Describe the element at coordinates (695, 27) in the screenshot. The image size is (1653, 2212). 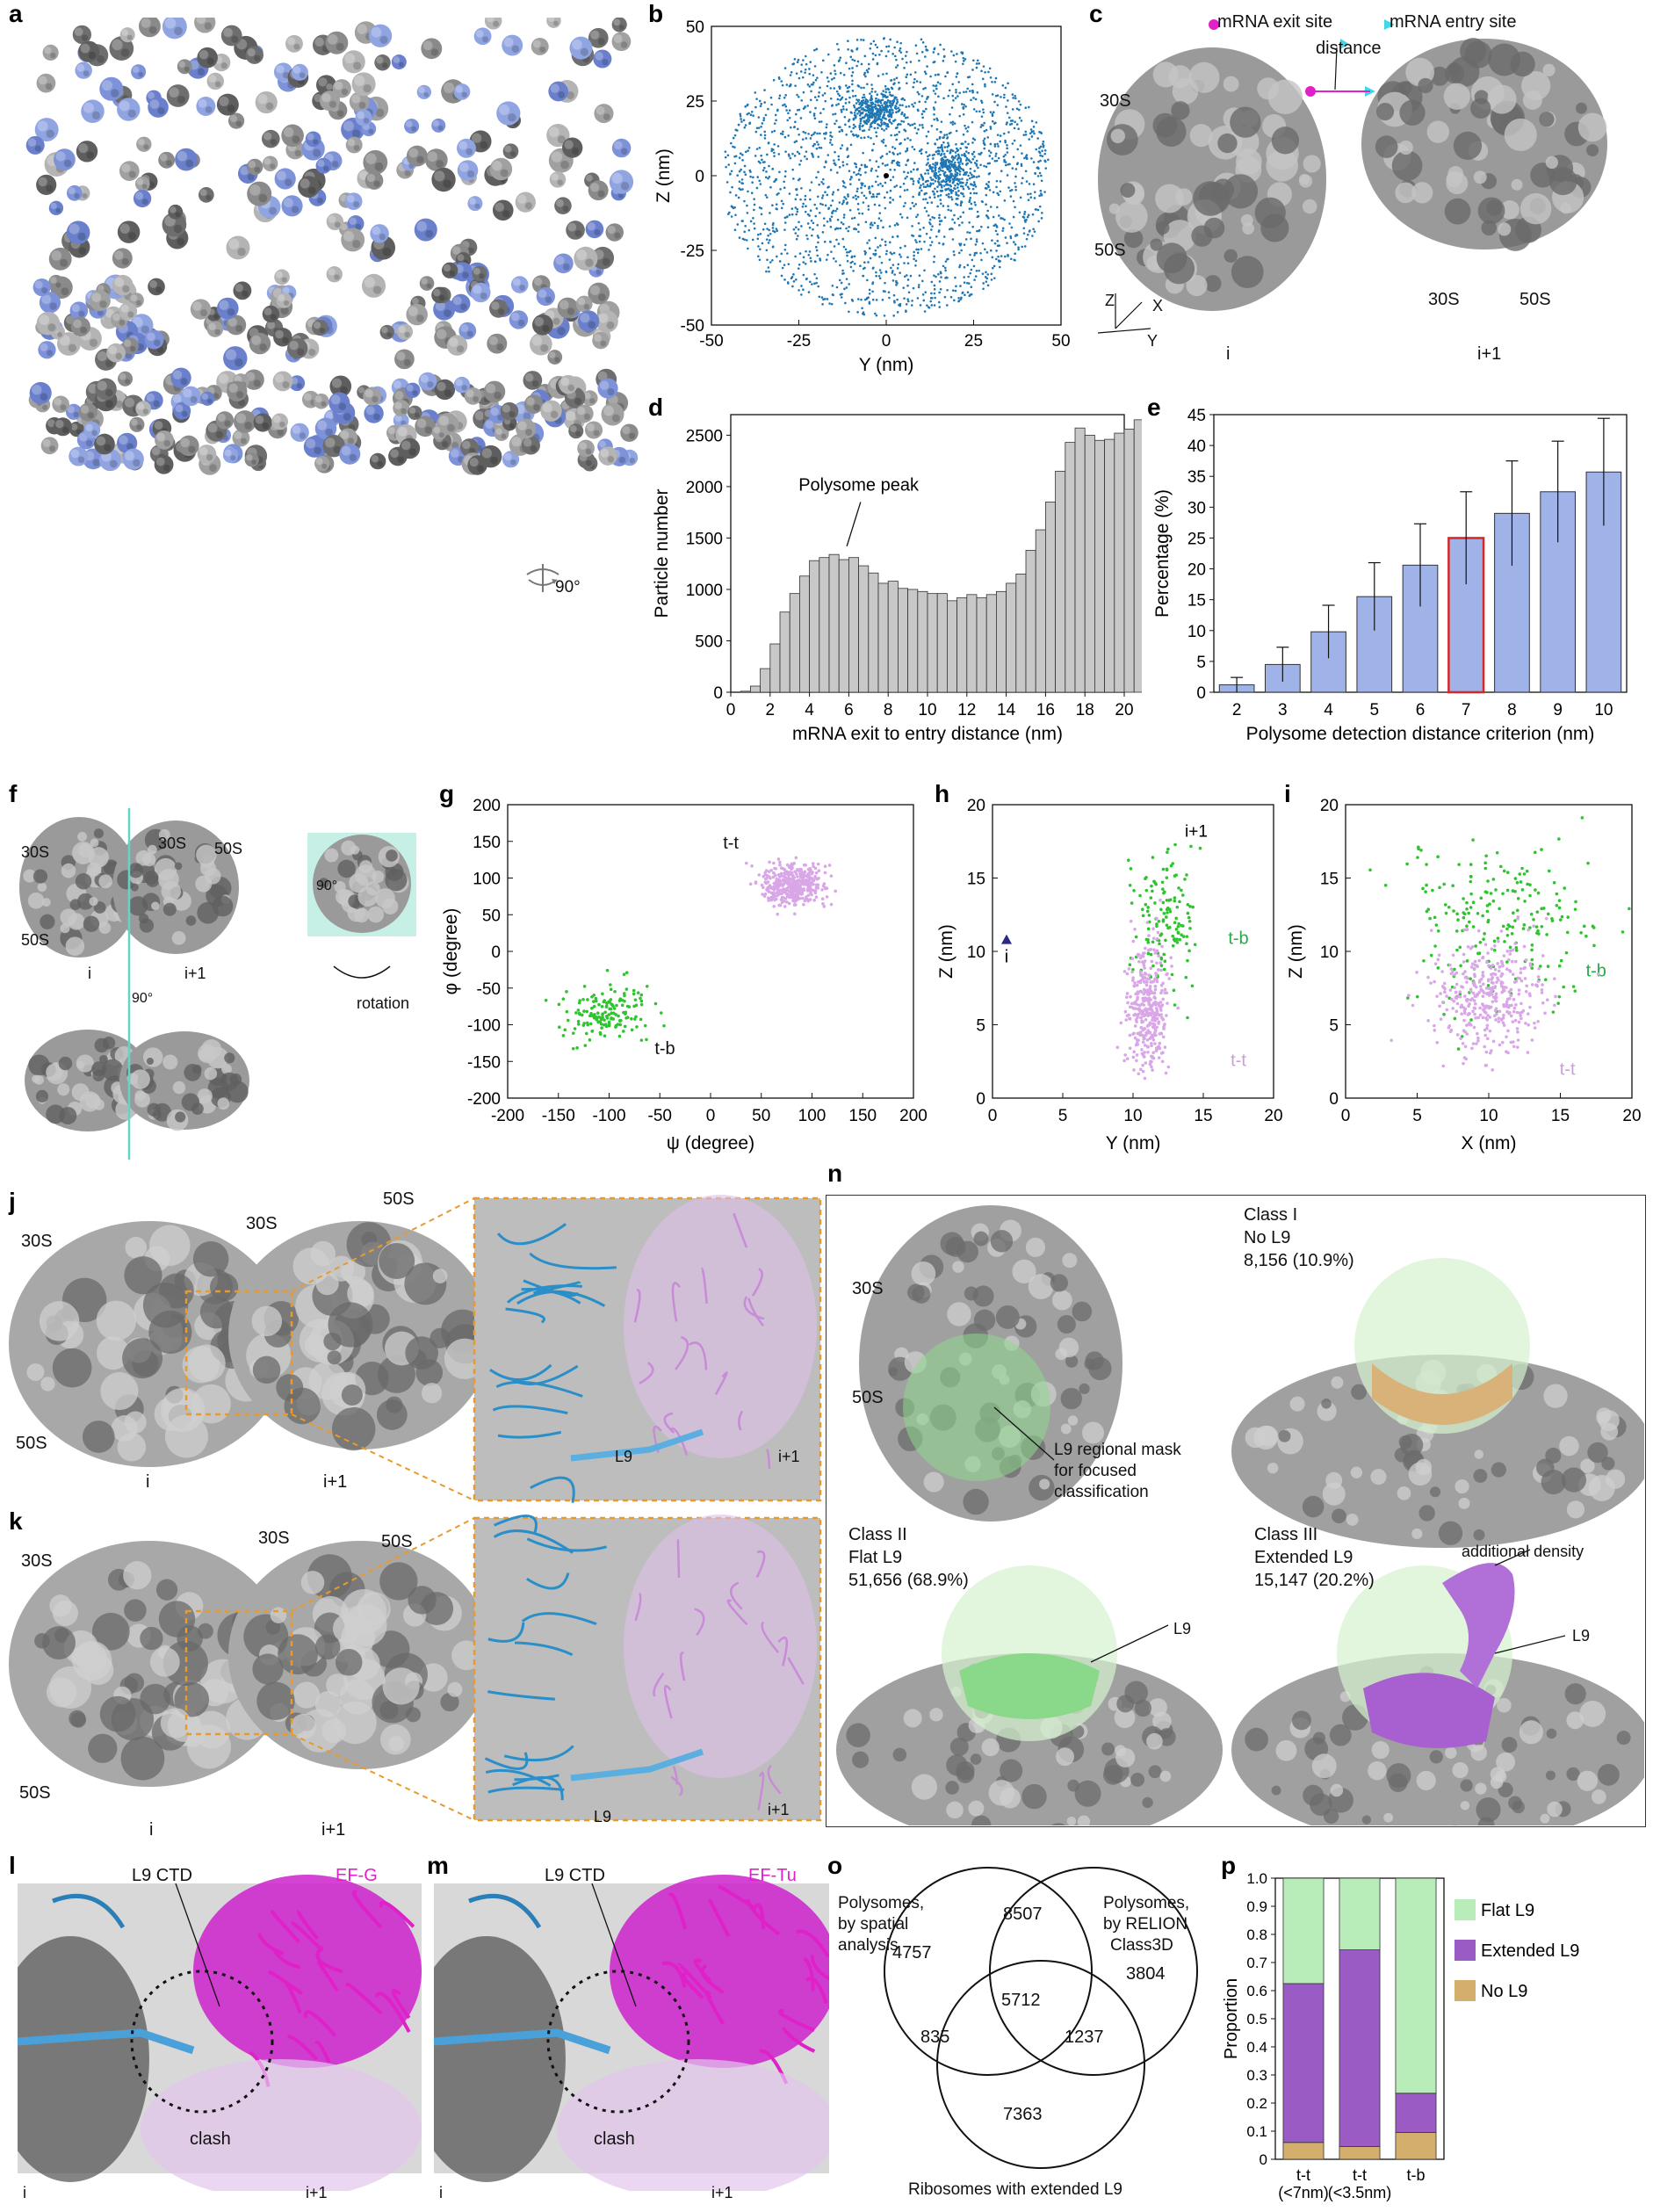
I see `y-tick-label: 50` at that location.